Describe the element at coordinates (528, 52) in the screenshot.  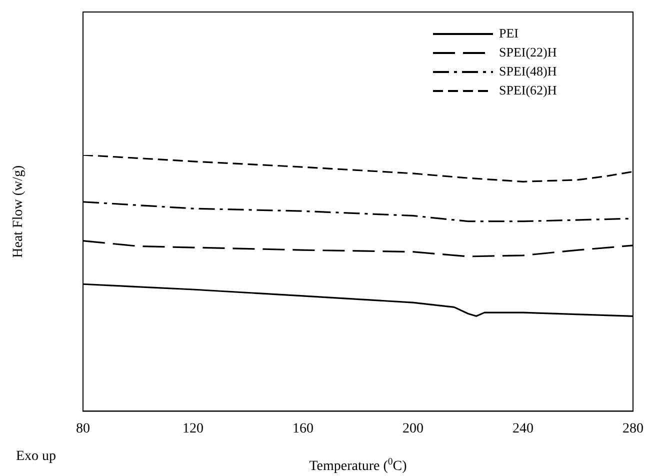
I see `legend-label: SPEI(22)H` at that location.